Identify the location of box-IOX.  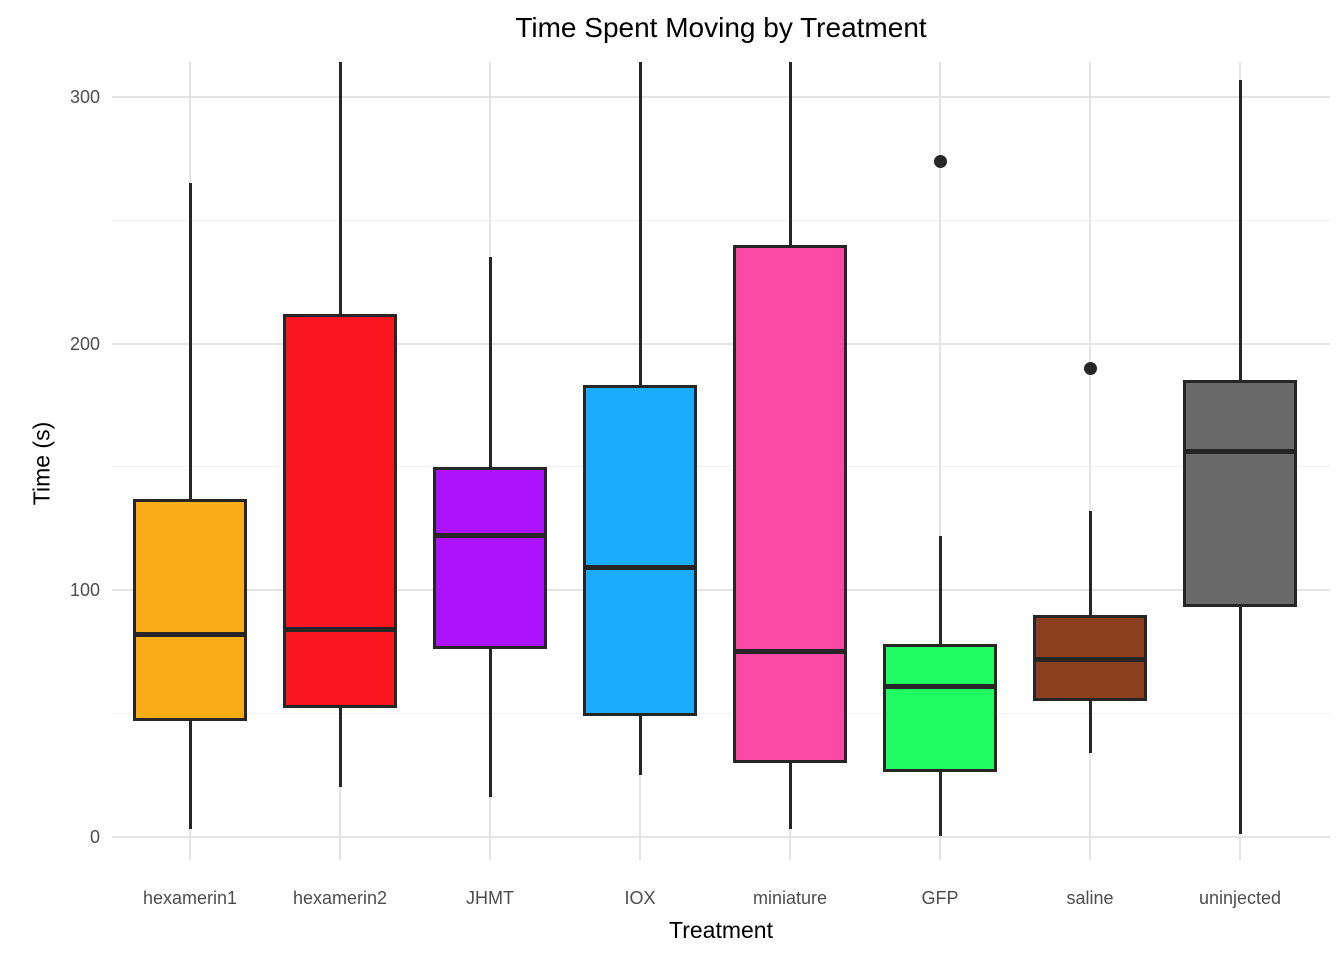
(640, 550).